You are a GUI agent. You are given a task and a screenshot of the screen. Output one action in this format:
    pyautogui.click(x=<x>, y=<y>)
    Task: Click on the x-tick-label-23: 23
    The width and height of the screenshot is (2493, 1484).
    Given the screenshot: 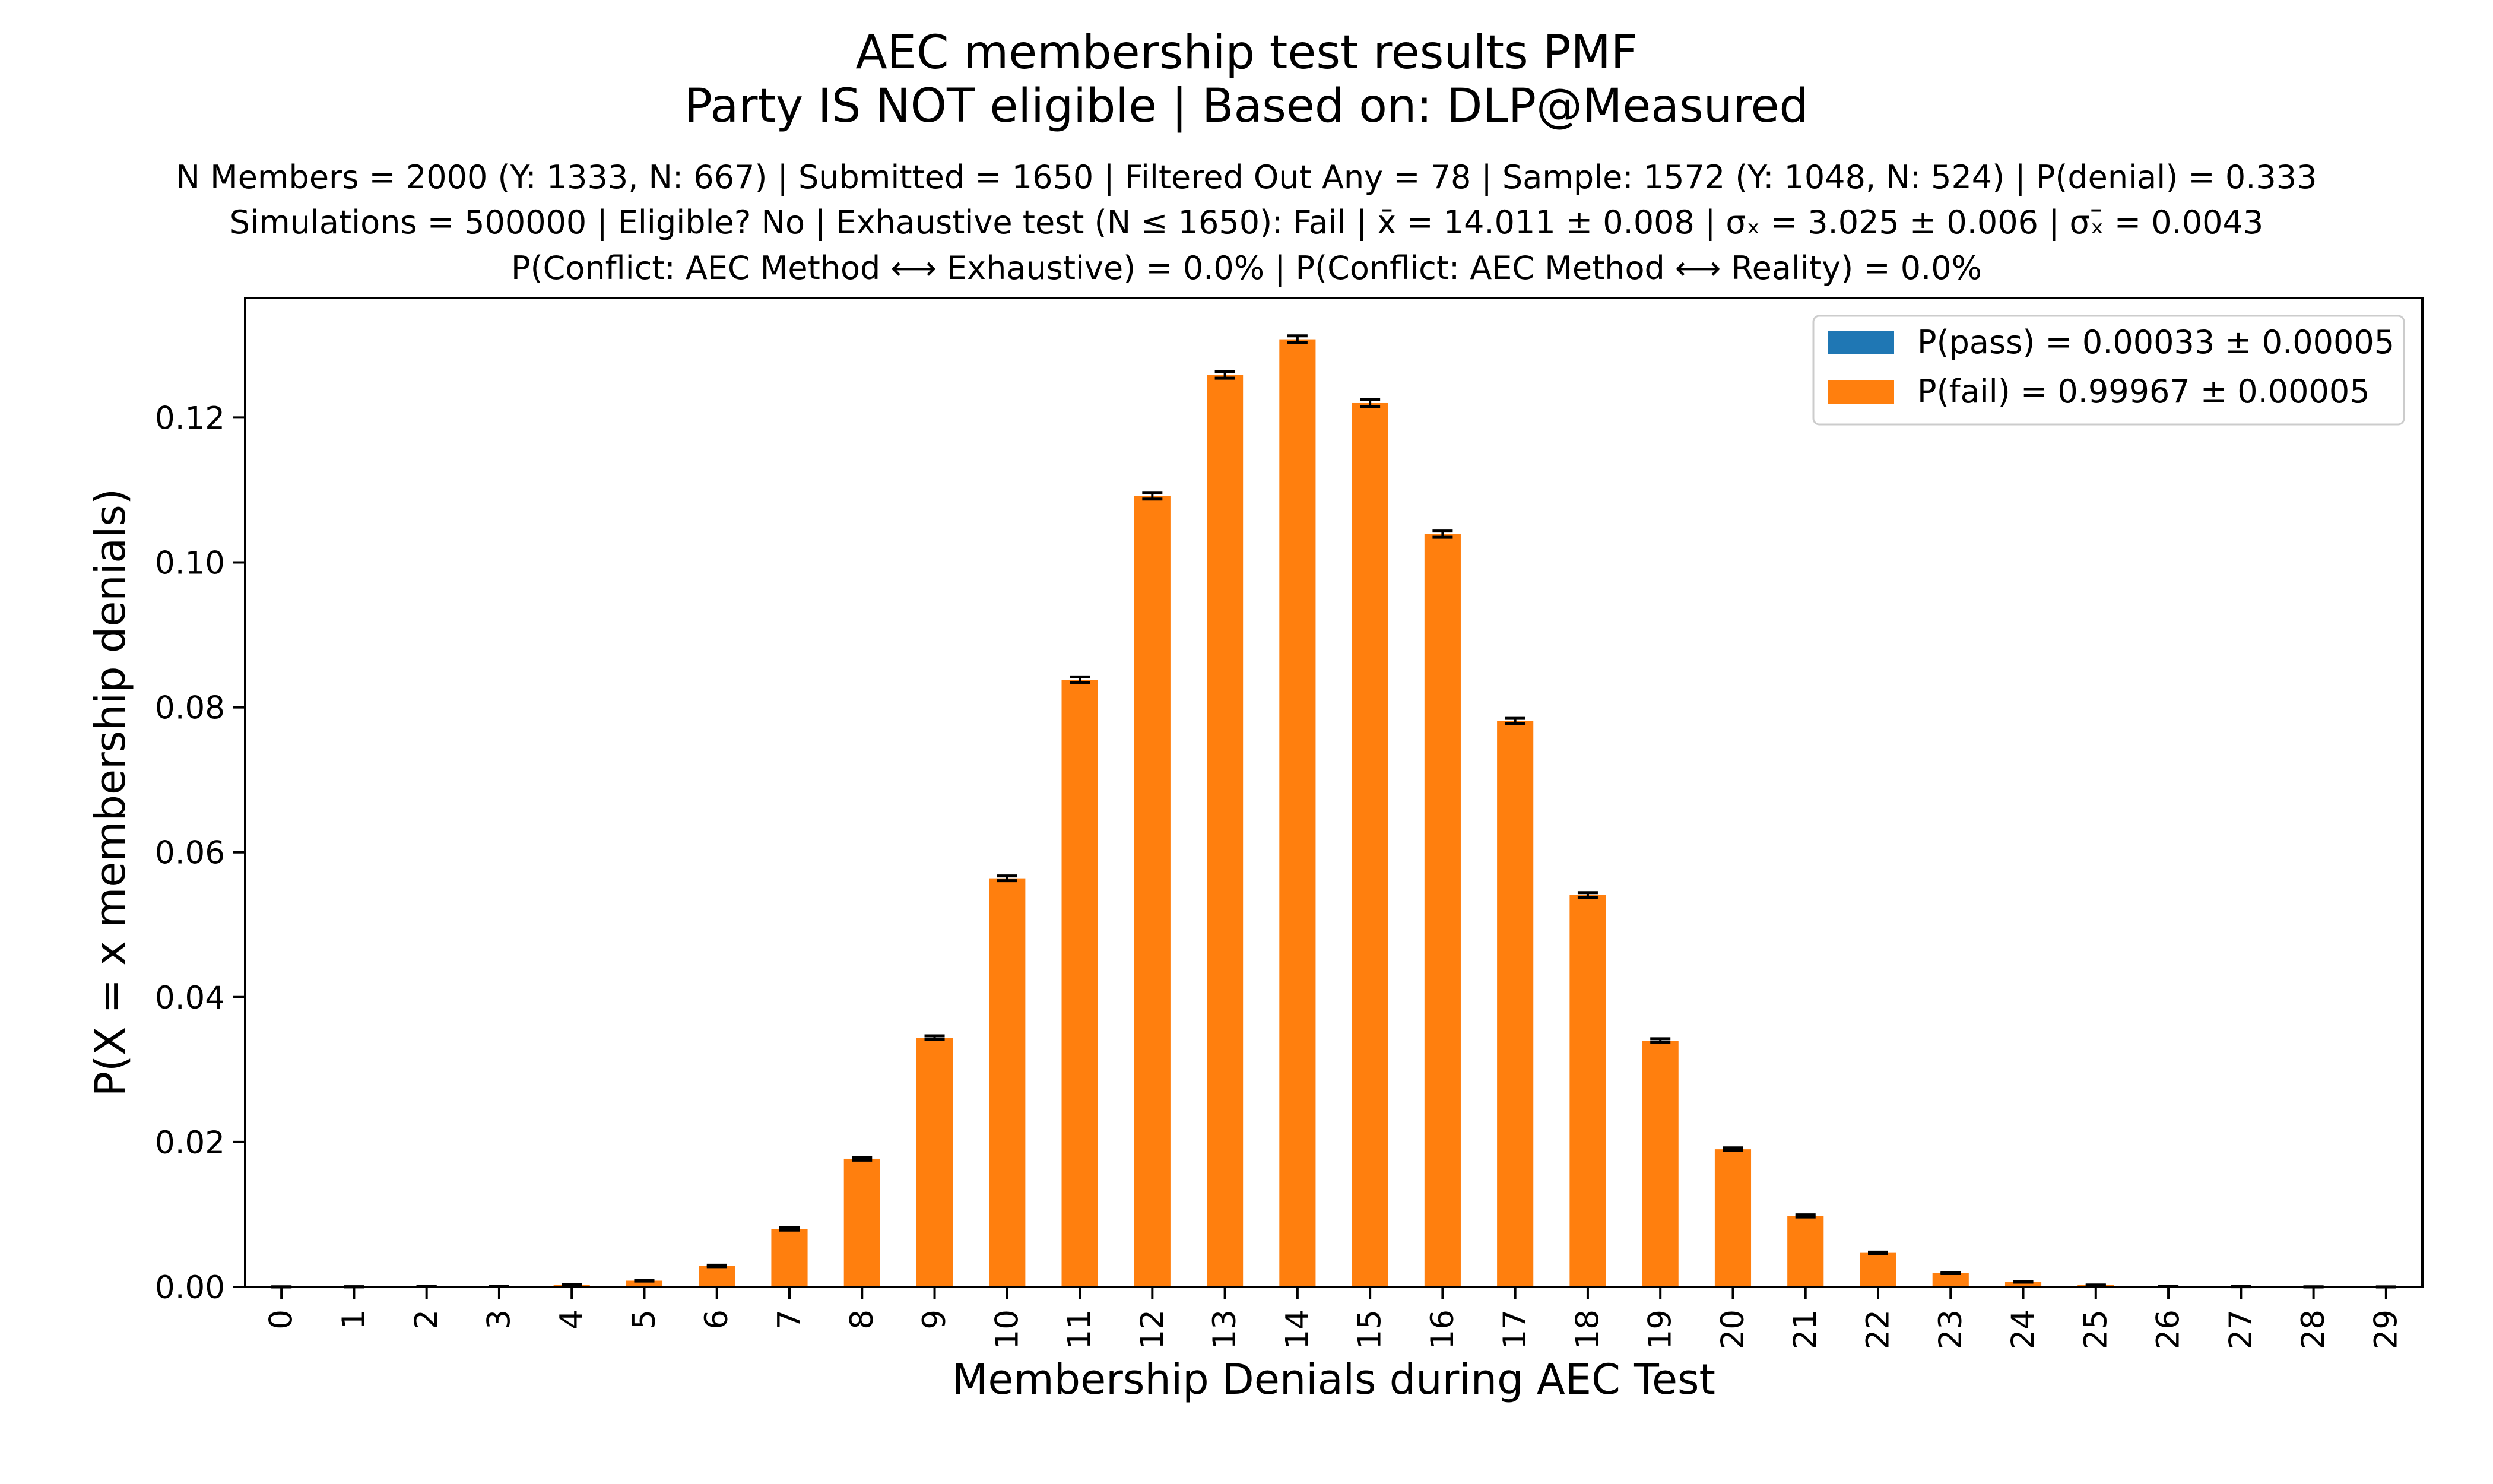 What is the action you would take?
    pyautogui.click(x=1951, y=1329)
    